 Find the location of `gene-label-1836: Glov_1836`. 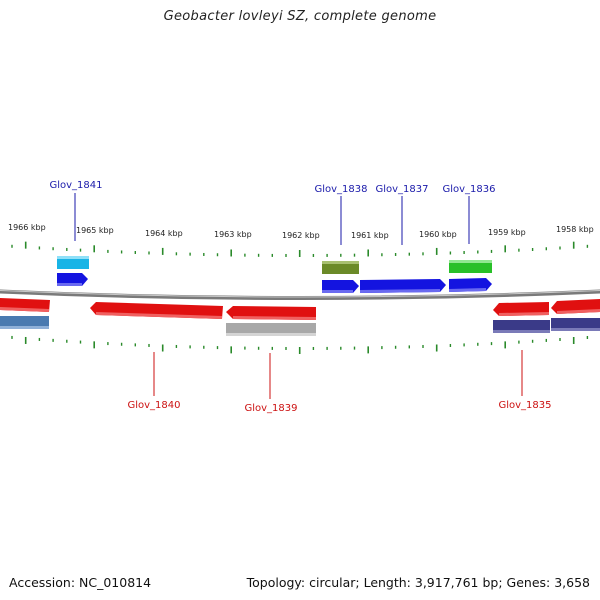

gene-label-1836: Glov_1836 is located at coordinates (468, 189).